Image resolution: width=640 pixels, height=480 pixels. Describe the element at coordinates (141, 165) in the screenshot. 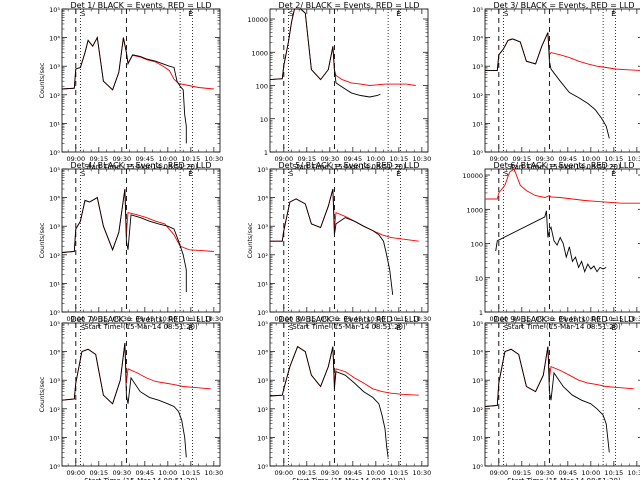

I see `chart-title: Det 4/ BLACK = Events, RED = LLD` at that location.